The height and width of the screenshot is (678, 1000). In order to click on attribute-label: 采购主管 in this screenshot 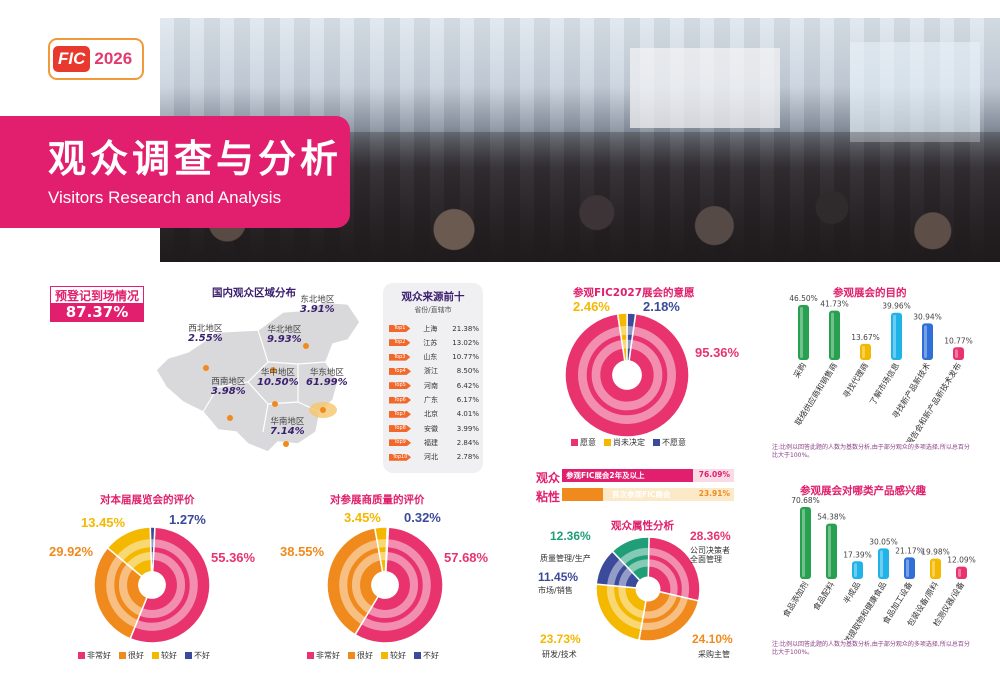, I will do `click(714, 654)`.